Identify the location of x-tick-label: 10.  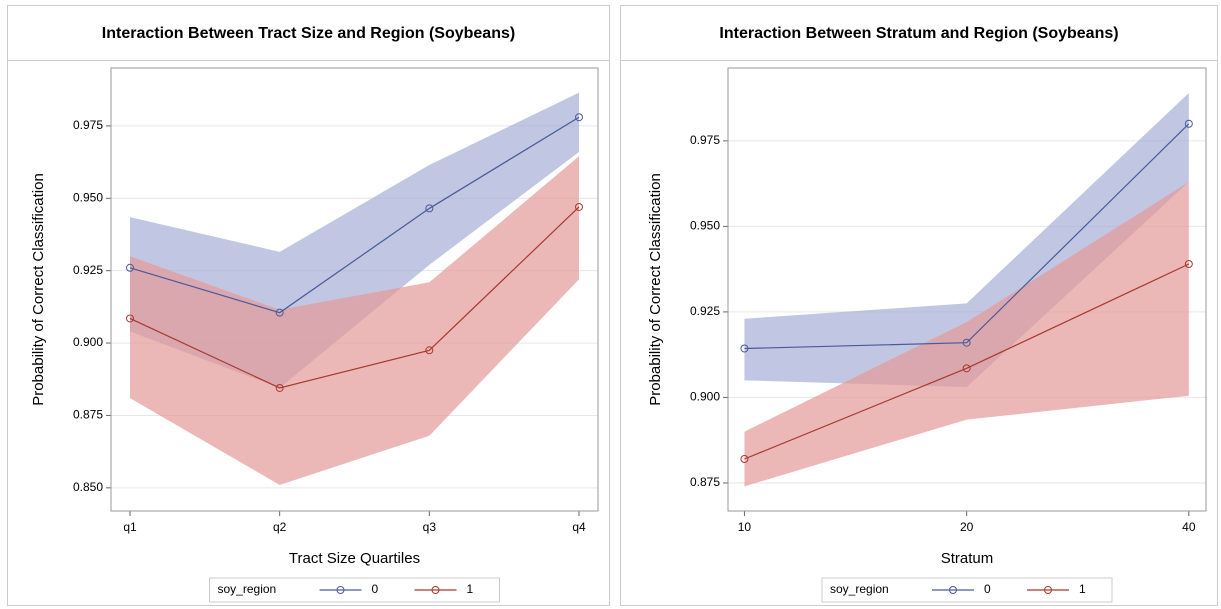
(745, 527).